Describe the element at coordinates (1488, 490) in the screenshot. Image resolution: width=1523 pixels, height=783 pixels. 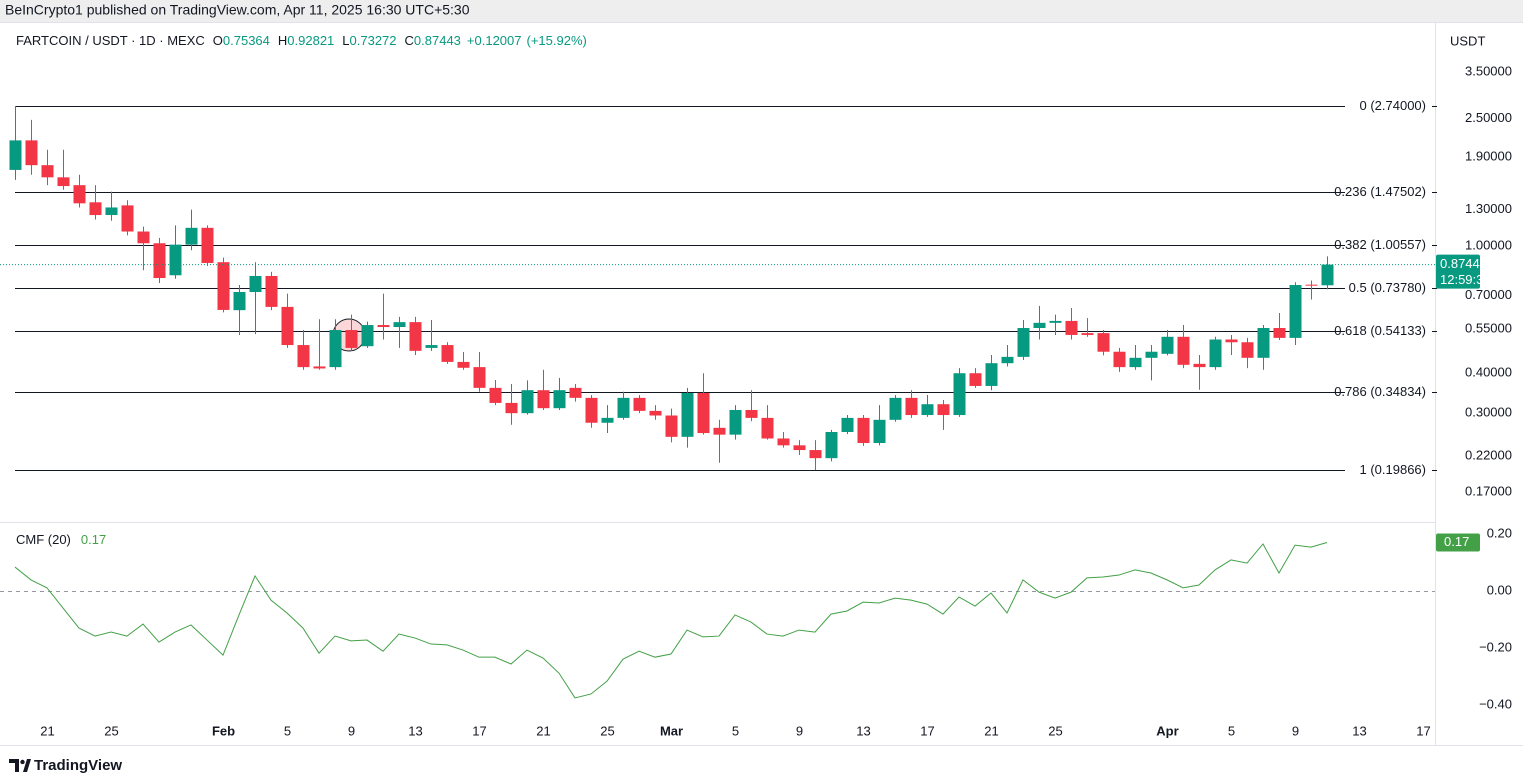
I see `y-tick-label: 0.17000` at that location.